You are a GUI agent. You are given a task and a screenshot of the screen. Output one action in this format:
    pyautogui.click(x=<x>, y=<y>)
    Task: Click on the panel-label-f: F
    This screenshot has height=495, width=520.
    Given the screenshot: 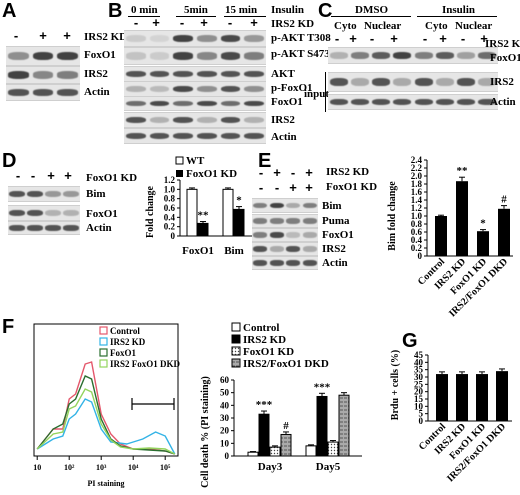 What is the action you would take?
    pyautogui.click(x=8, y=327)
    